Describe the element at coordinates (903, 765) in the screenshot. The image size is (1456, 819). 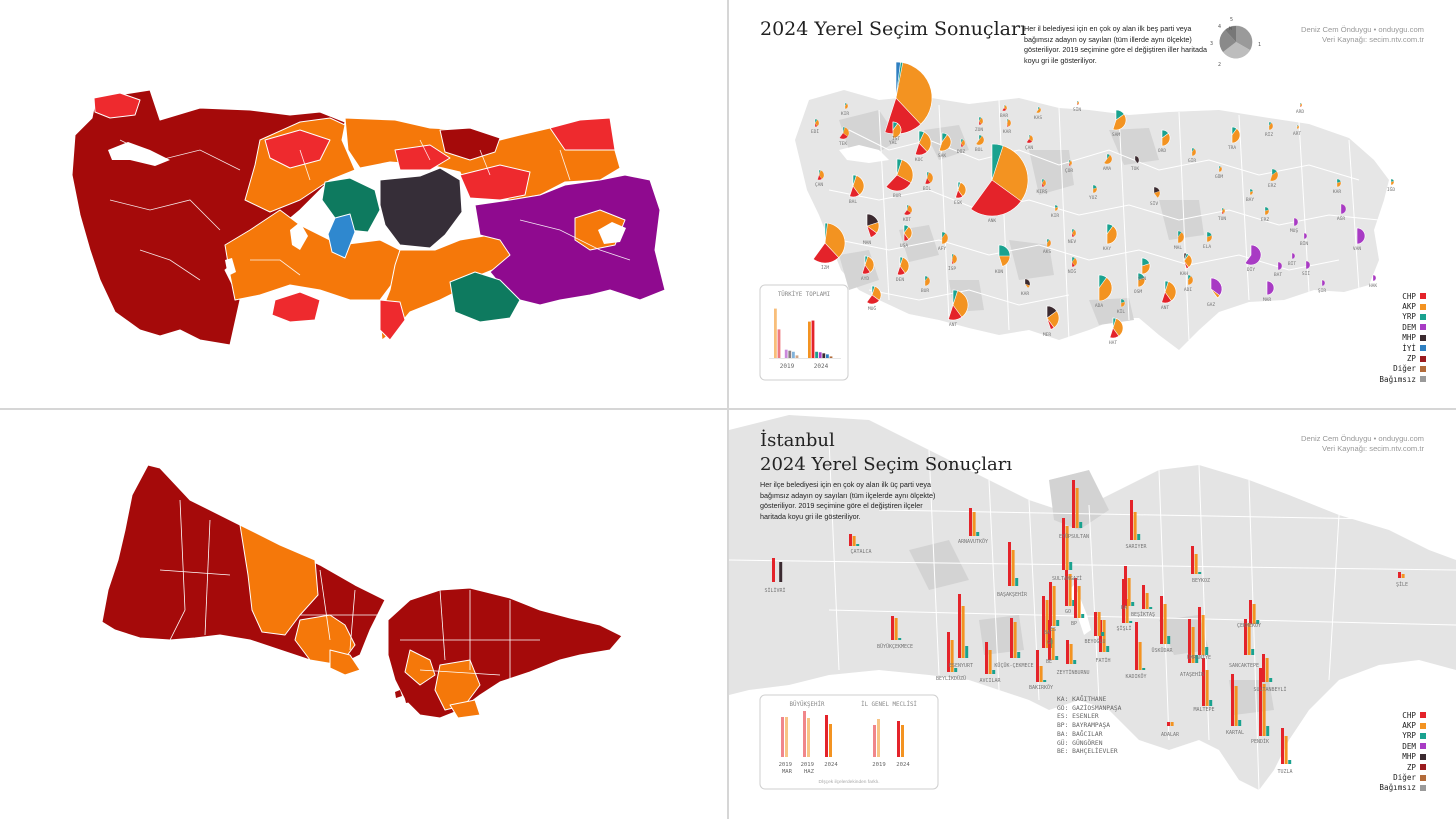
I see `inset-year-2024-right: 2024` at that location.